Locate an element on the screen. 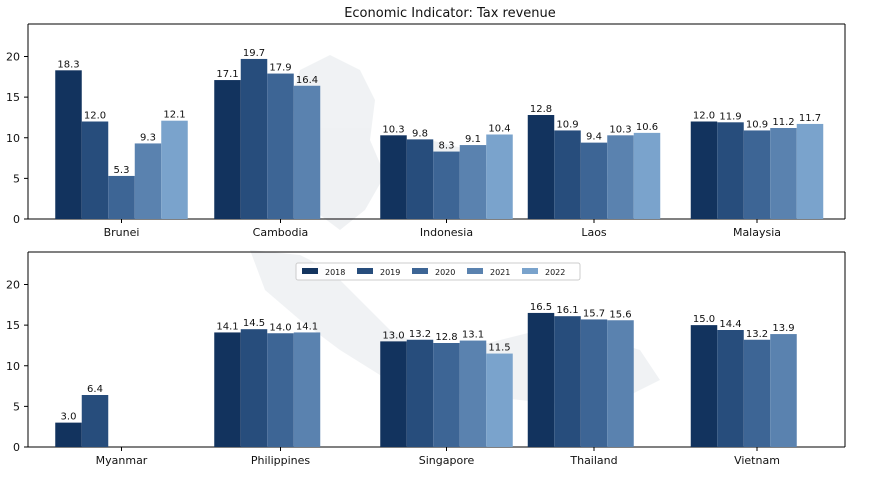  data-label: 14.0 is located at coordinates (280, 327).